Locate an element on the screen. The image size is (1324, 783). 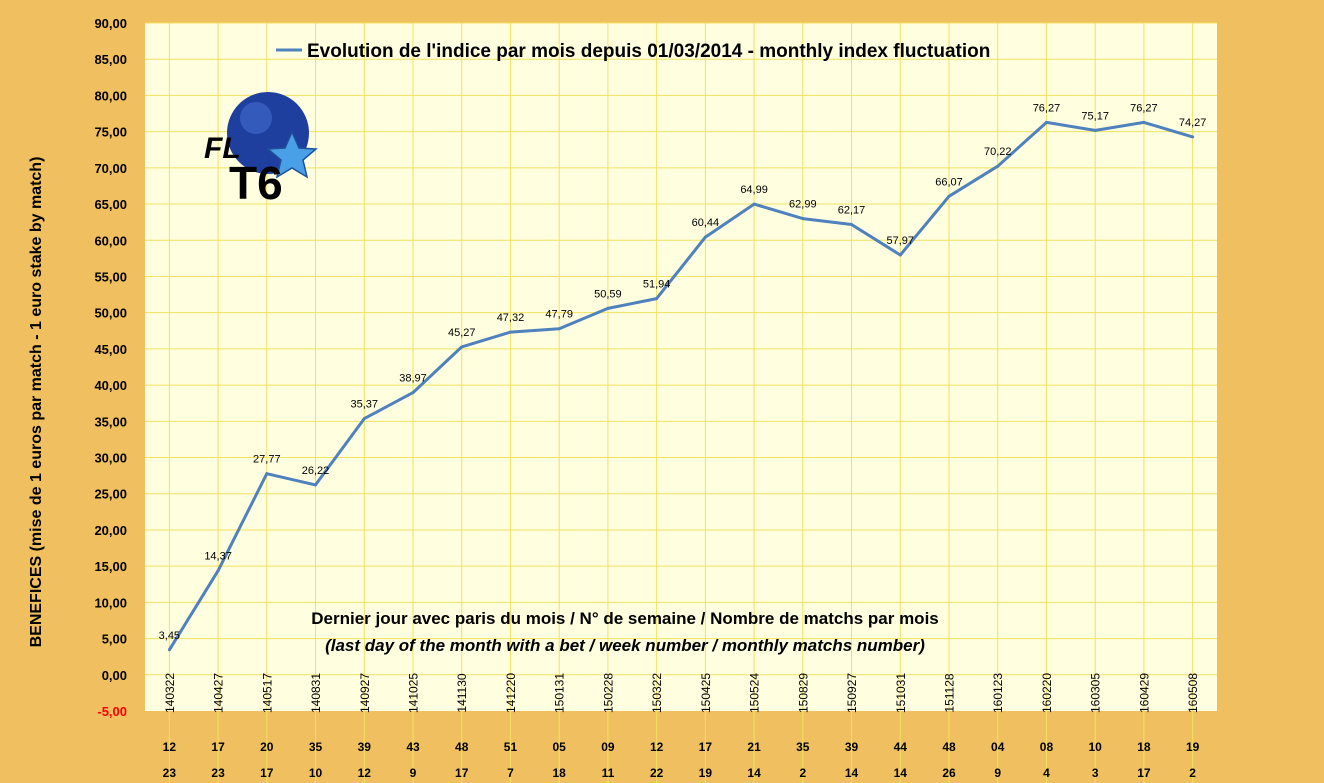
match-count-label: 2 is located at coordinates (802, 773).